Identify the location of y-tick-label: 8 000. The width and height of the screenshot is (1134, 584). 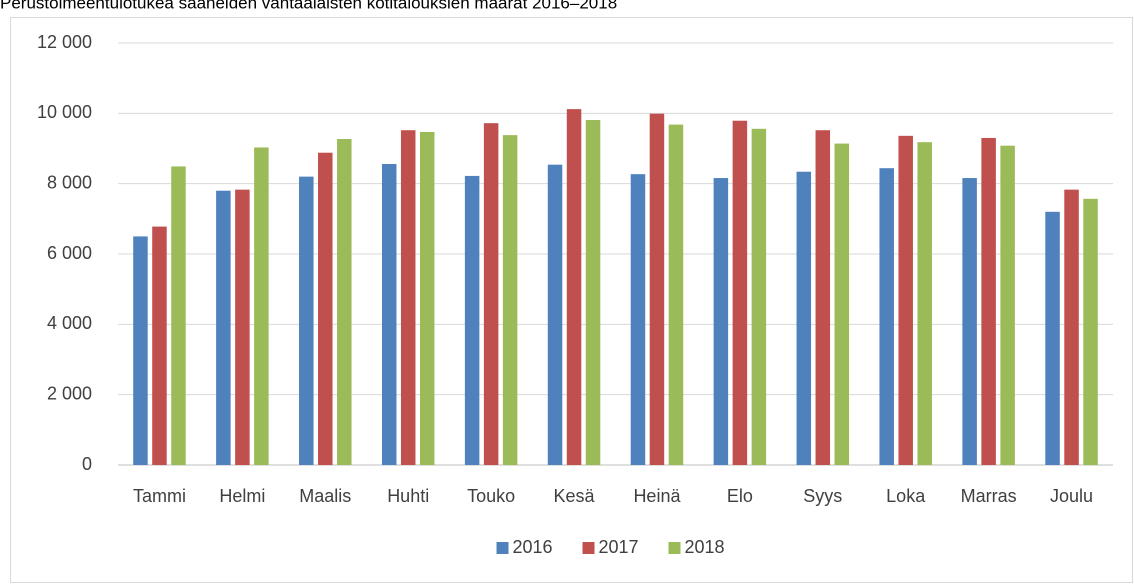
(69, 182).